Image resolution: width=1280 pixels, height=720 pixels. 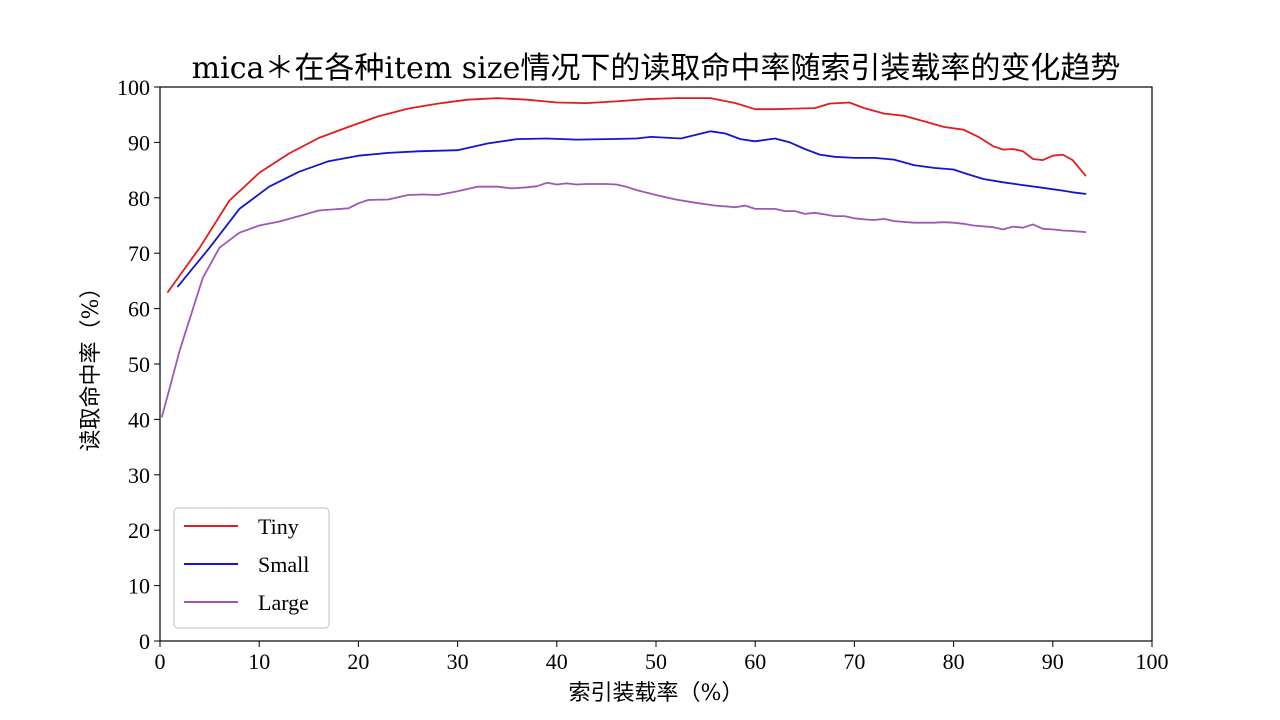 I want to click on x-tick-label: 20, so click(x=358, y=661).